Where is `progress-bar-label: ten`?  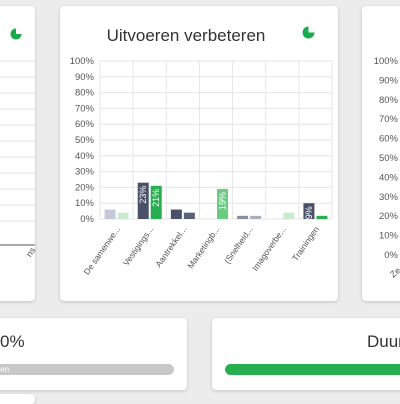
progress-bar-label: ten is located at coordinates (5, 369).